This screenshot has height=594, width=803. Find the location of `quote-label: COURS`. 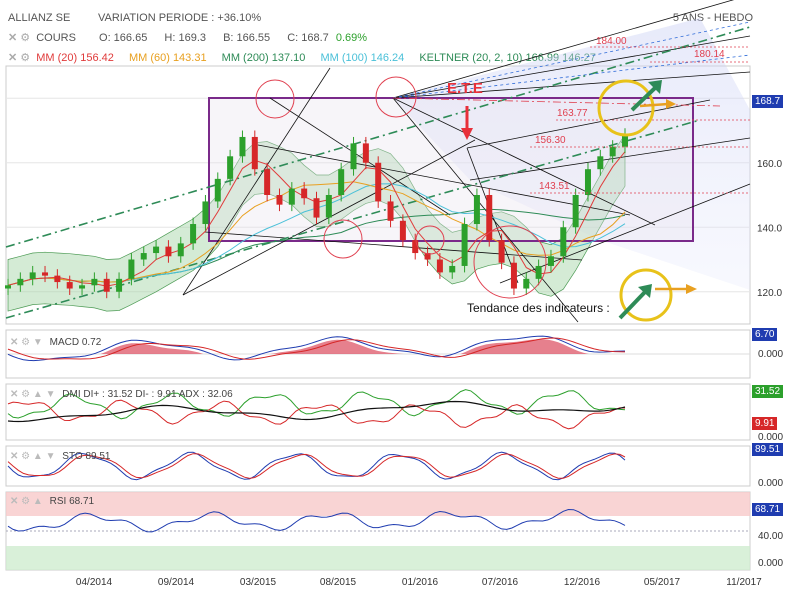

quote-label: COURS is located at coordinates (56, 38).